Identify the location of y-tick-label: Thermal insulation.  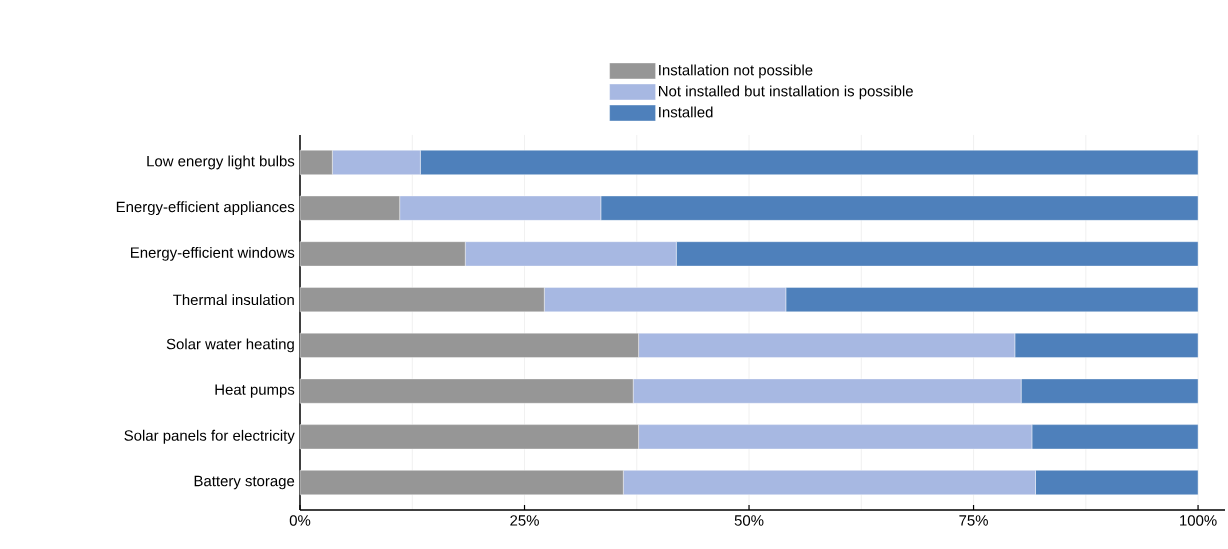
(233, 300).